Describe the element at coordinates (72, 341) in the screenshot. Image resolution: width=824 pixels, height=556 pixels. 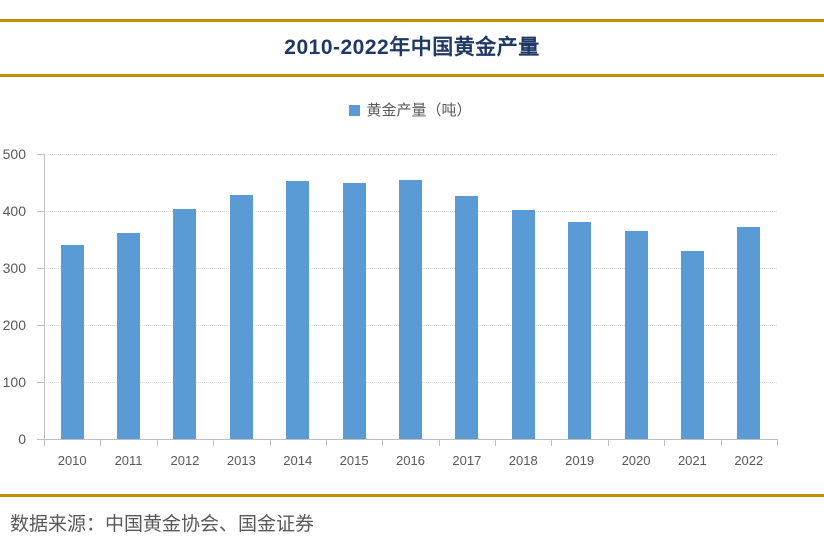
I see `bar-2010` at that location.